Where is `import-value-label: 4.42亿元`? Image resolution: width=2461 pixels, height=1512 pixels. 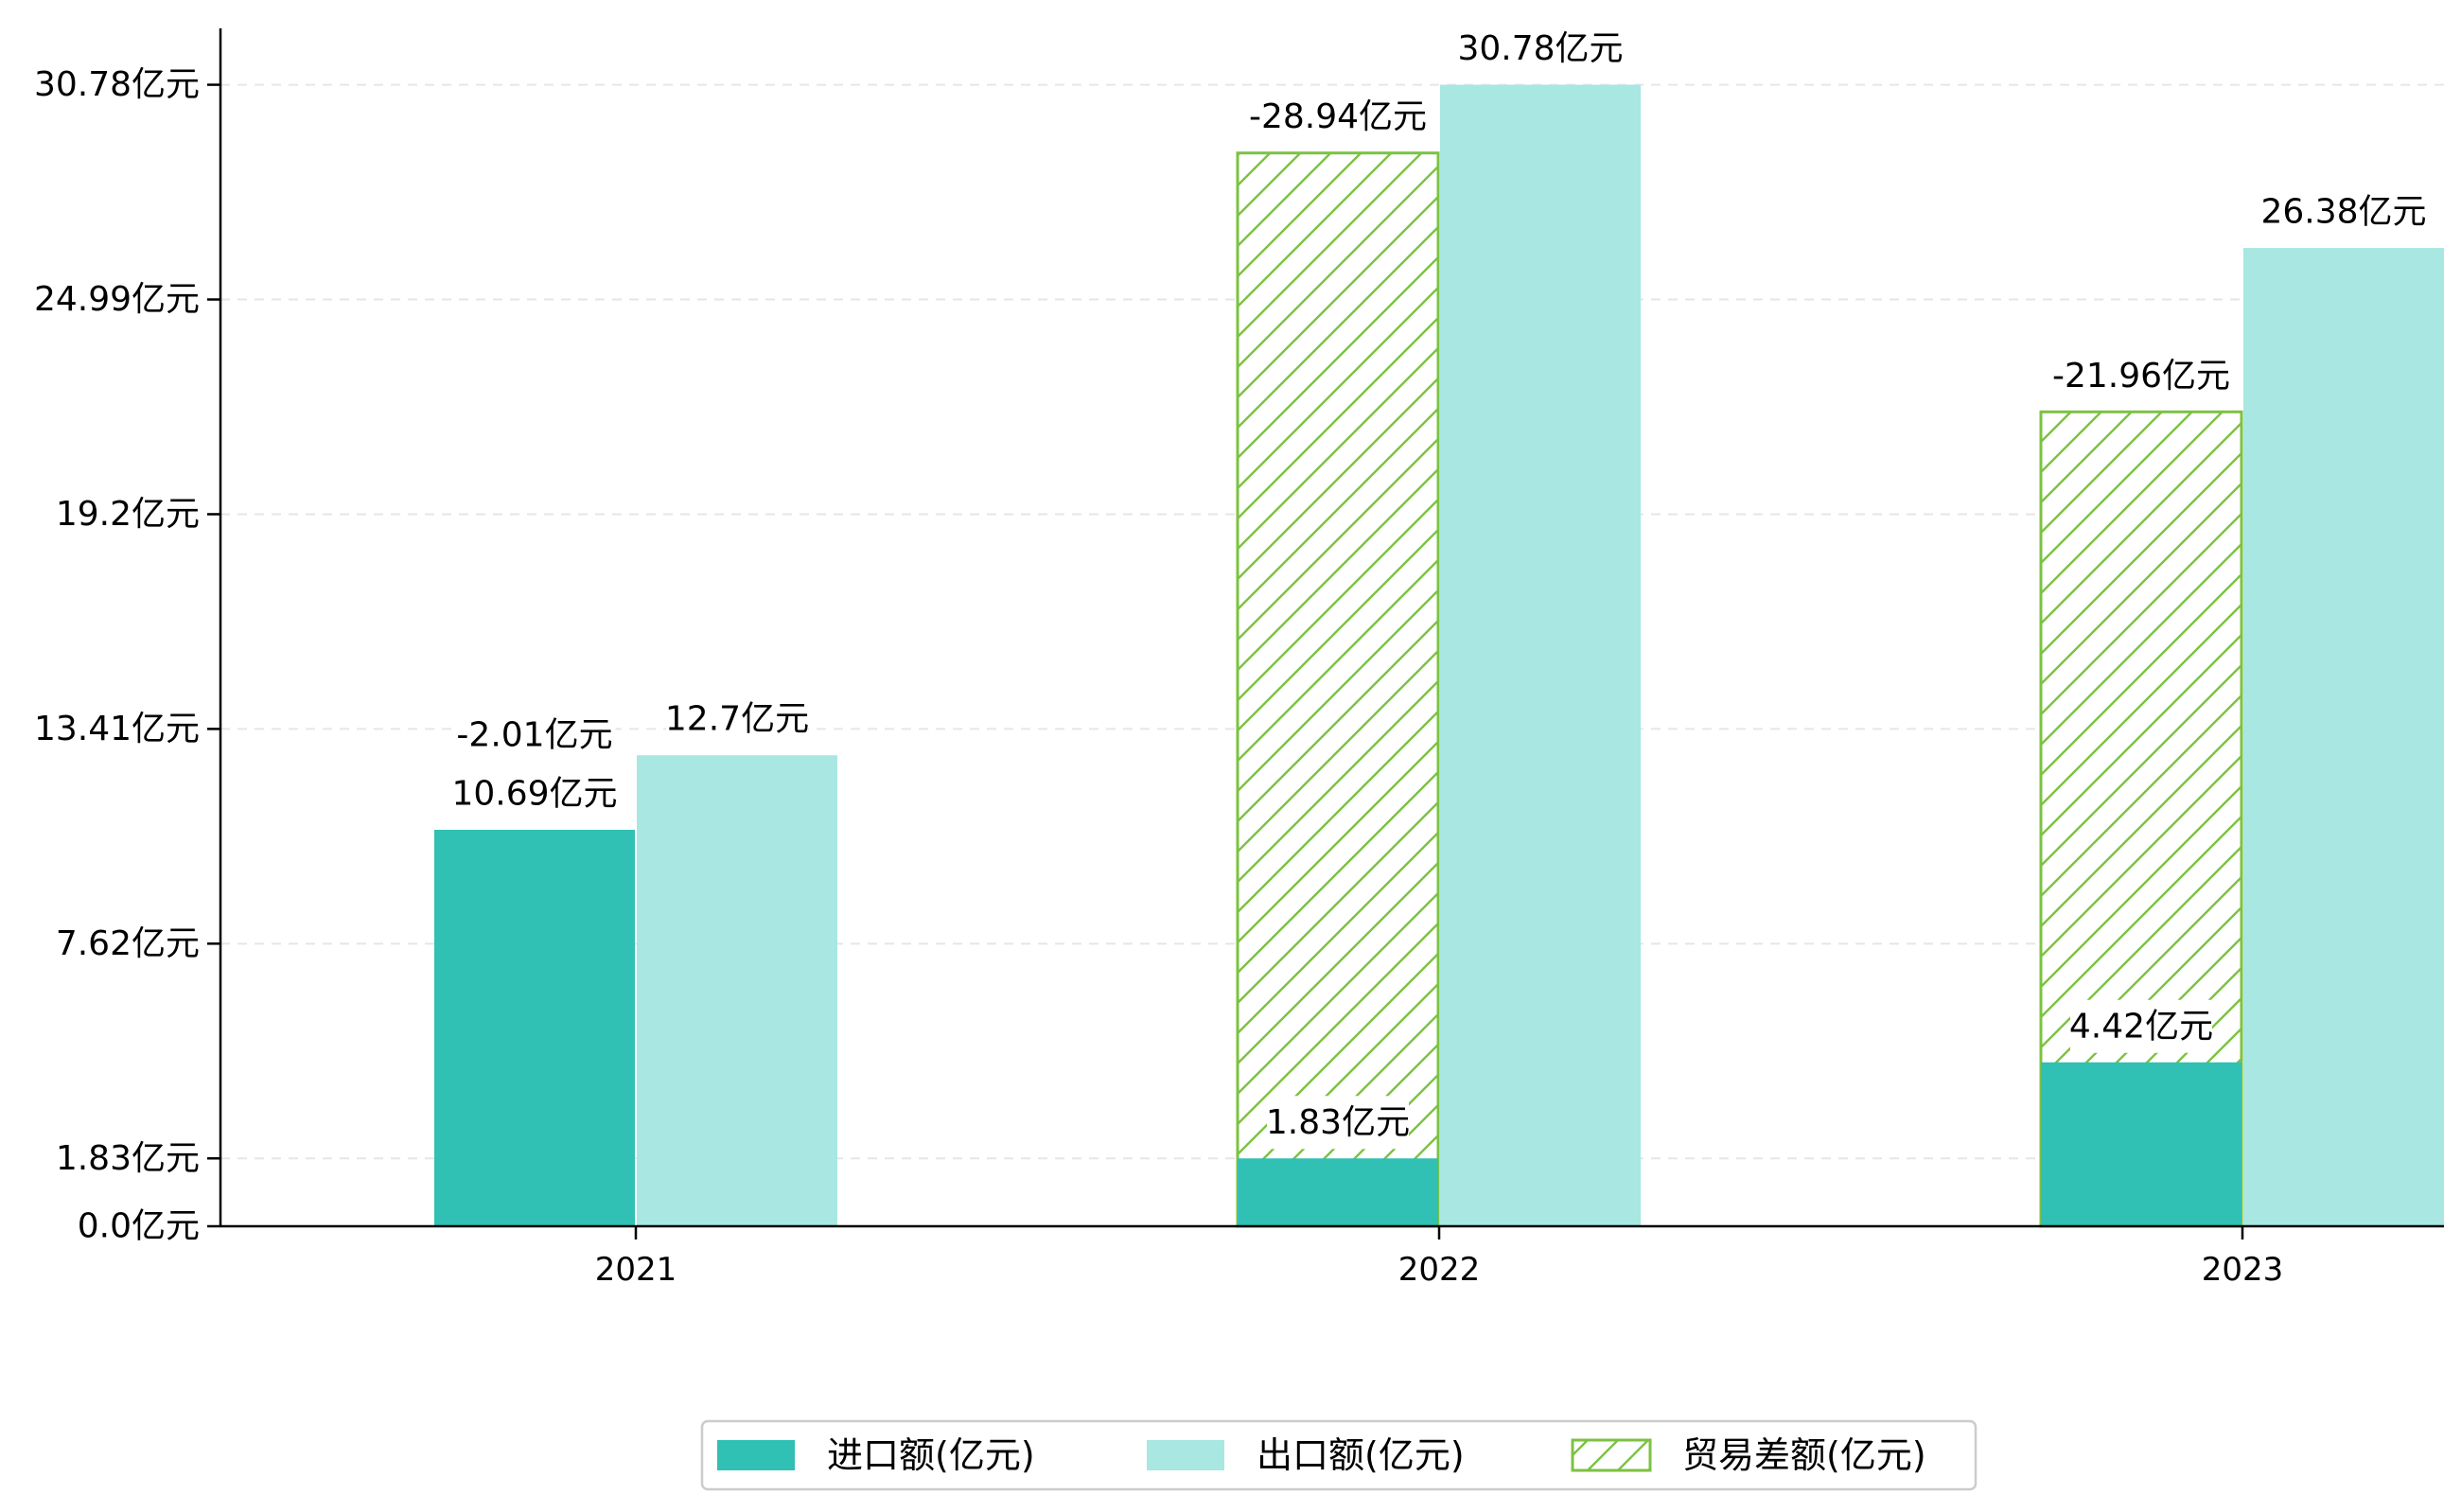 import-value-label: 4.42亿元 is located at coordinates (2141, 1026).